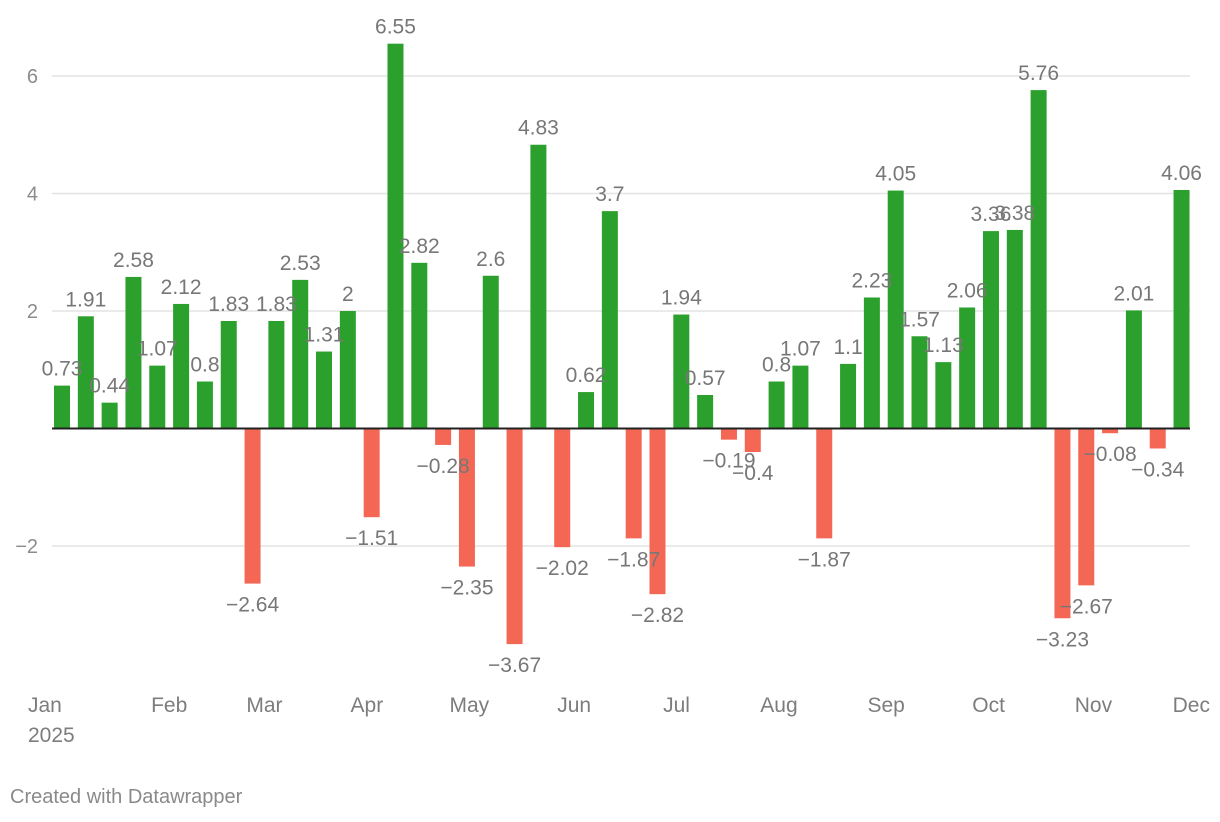 This screenshot has height=822, width=1220. Describe the element at coordinates (538, 128) in the screenshot. I see `data-label: 4.83` at that location.